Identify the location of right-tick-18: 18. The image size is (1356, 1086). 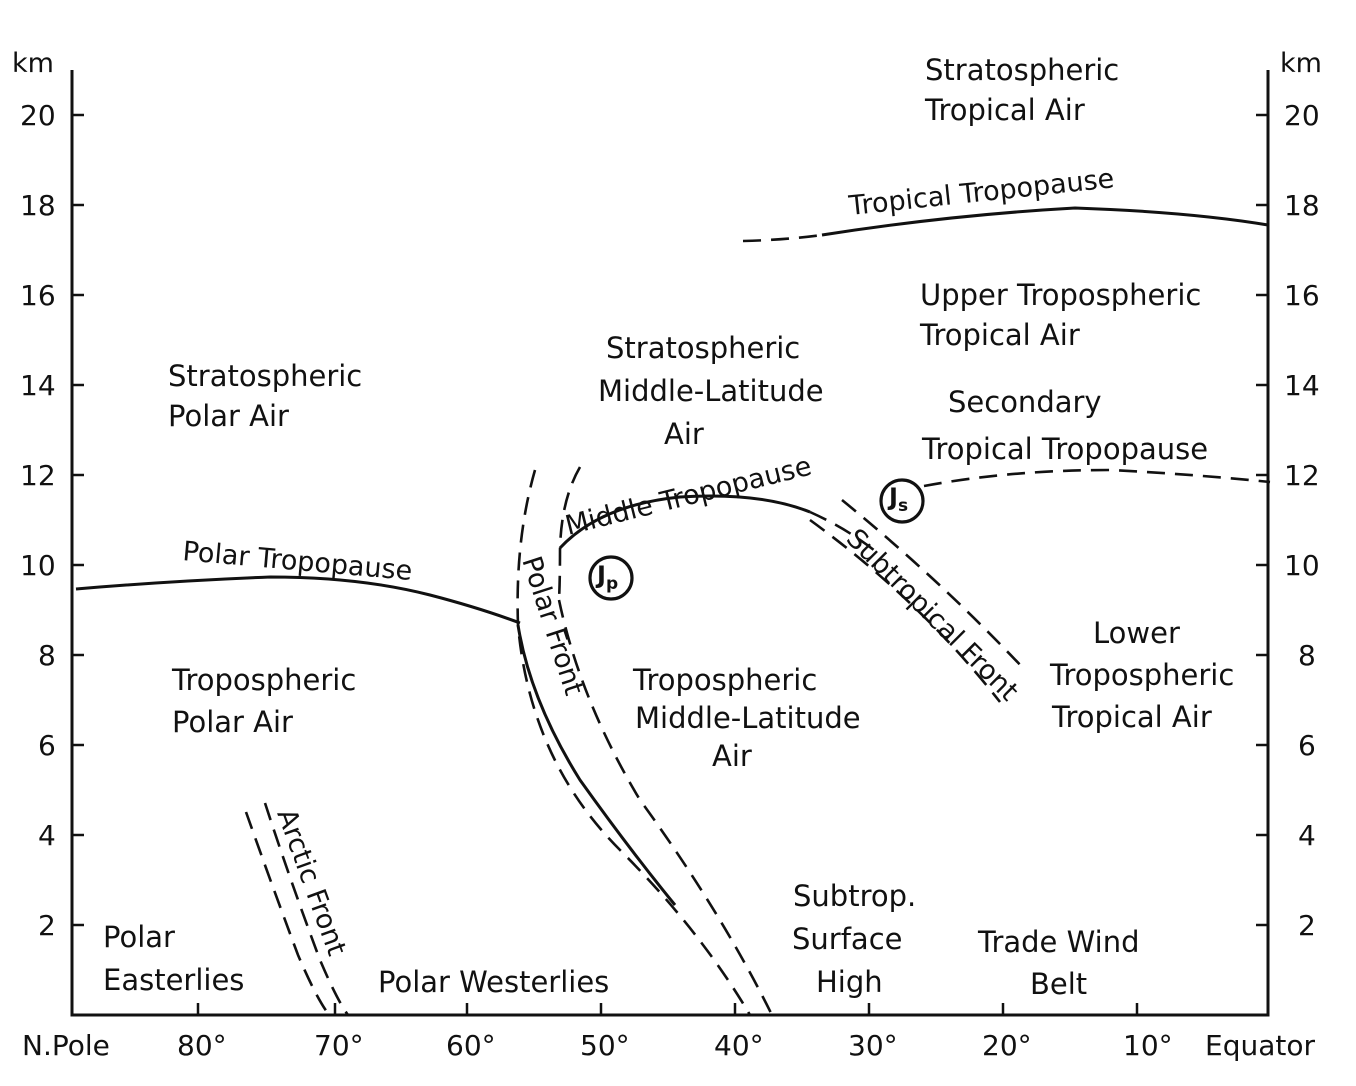
(1302, 205).